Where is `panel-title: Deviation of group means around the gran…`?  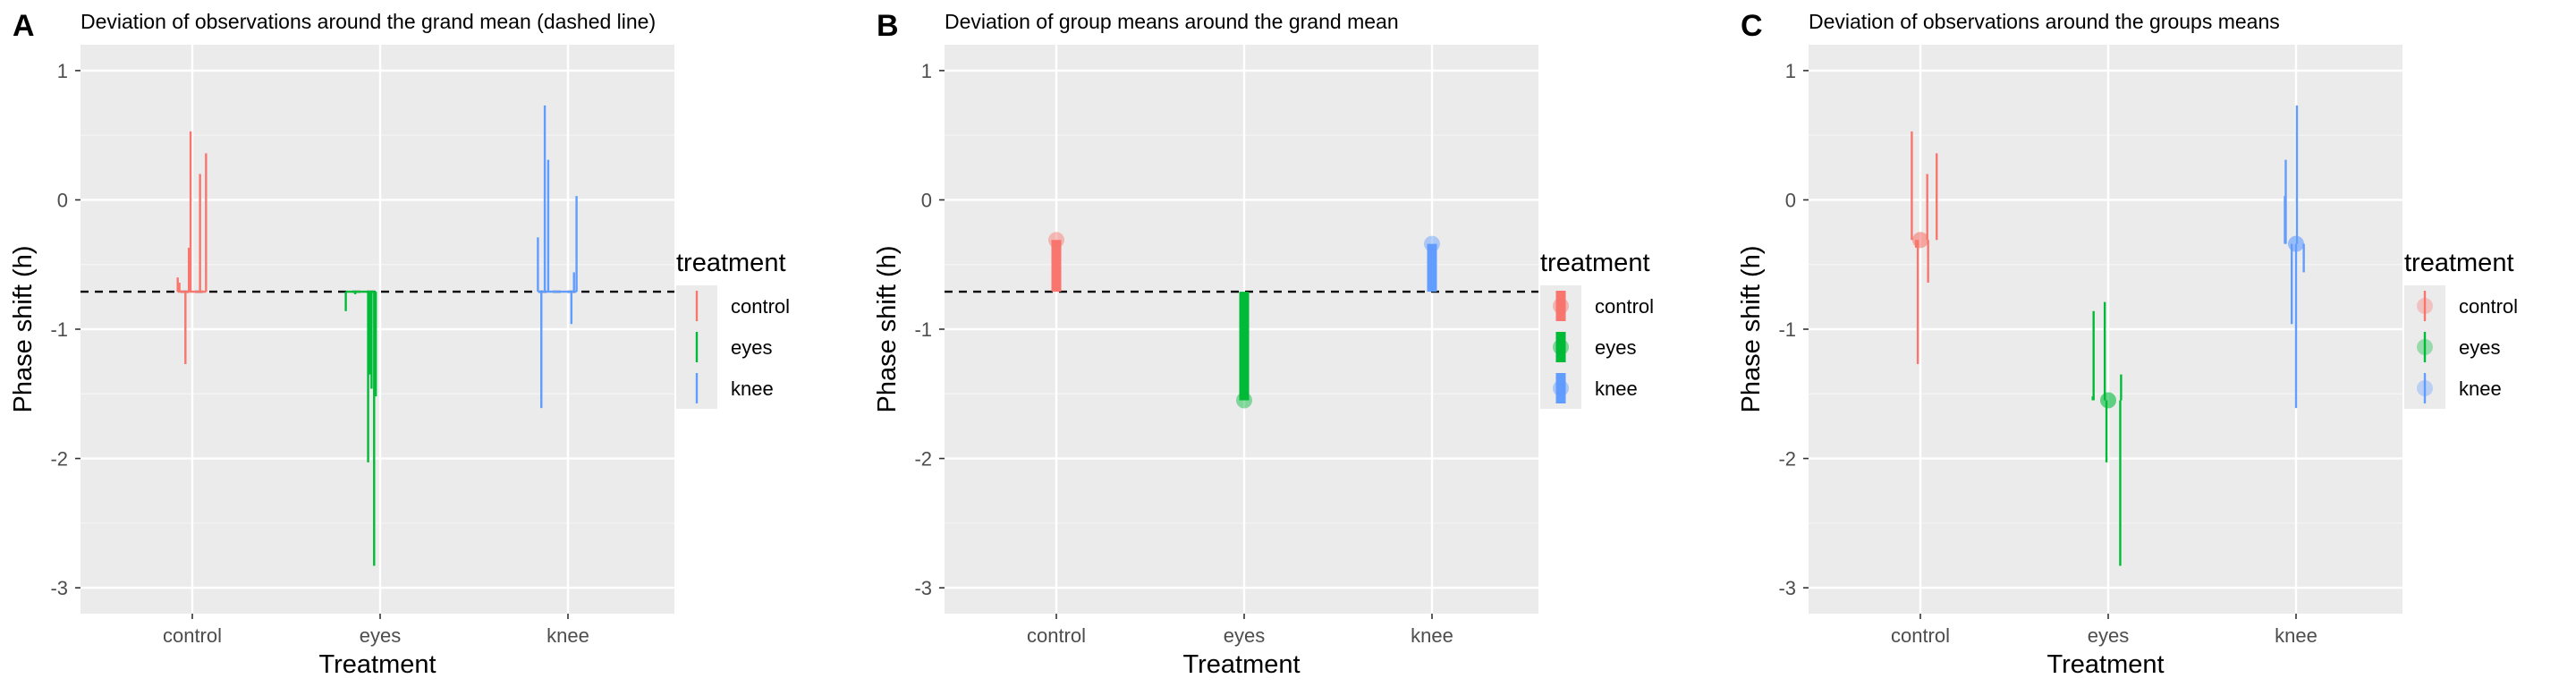 panel-title: Deviation of group means around the gran… is located at coordinates (1172, 21).